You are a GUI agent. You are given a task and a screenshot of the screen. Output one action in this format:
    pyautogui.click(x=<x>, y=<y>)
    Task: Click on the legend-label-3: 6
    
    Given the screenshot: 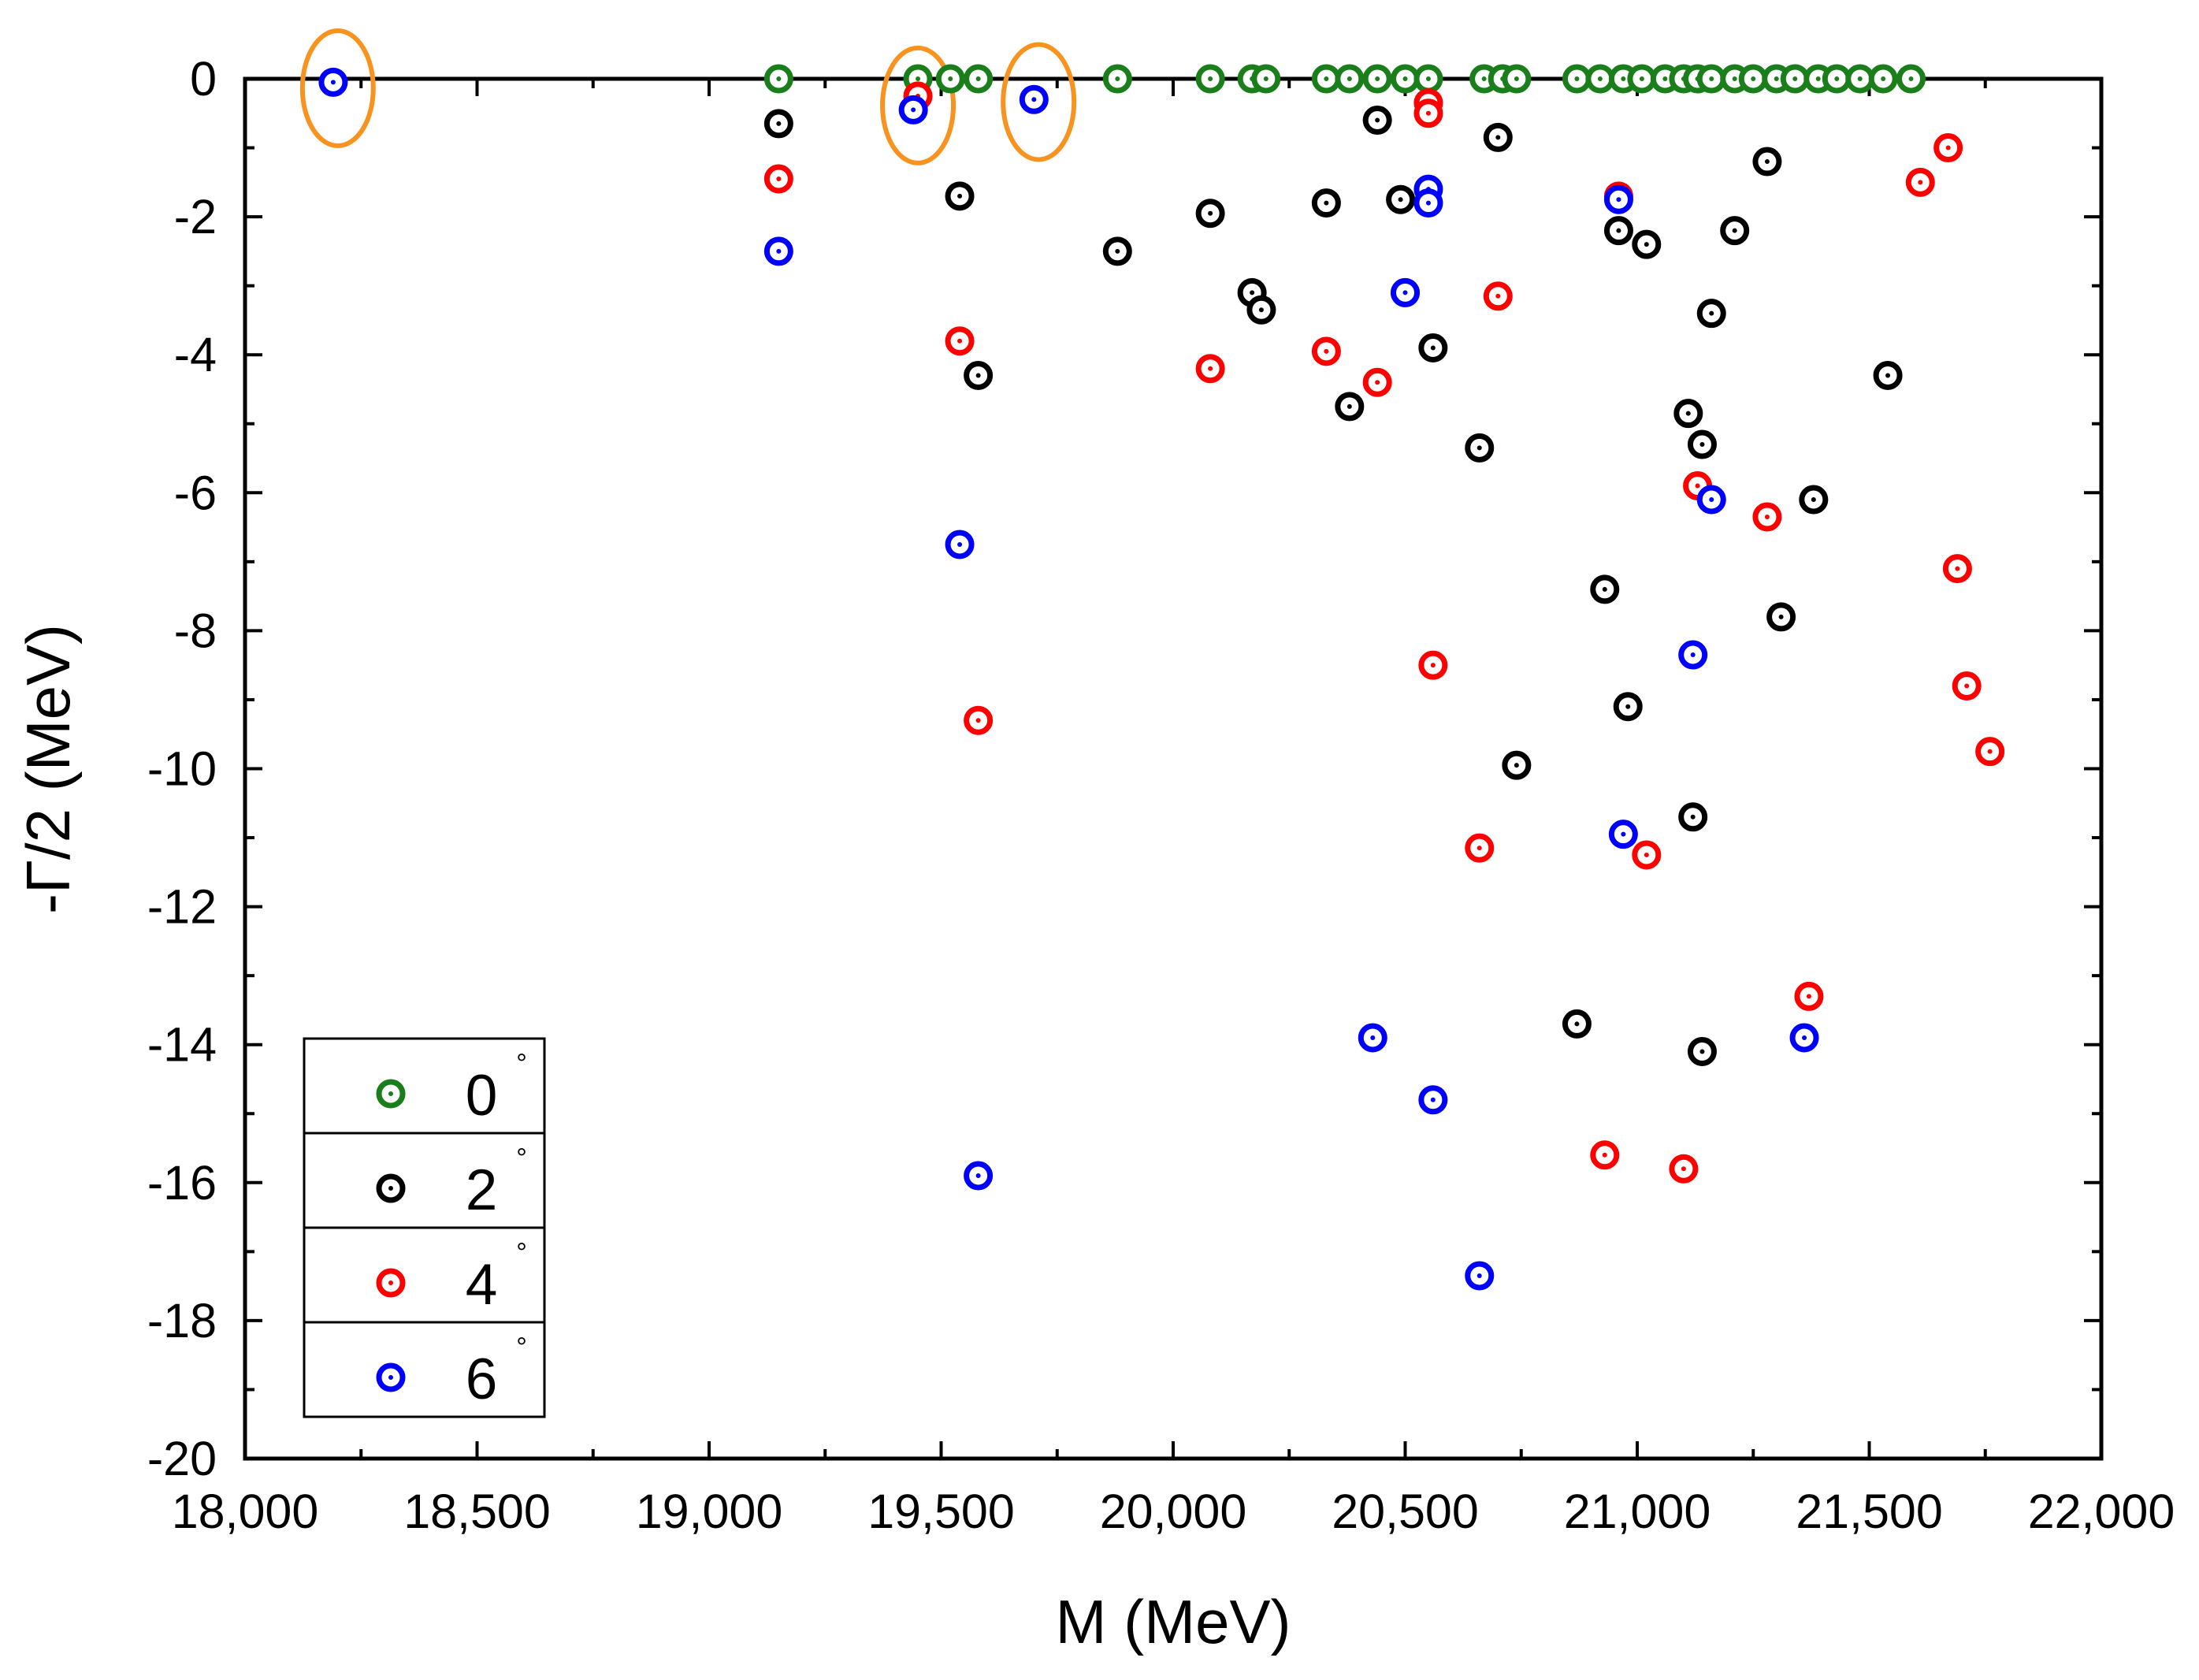 What is the action you would take?
    pyautogui.click(x=482, y=1379)
    